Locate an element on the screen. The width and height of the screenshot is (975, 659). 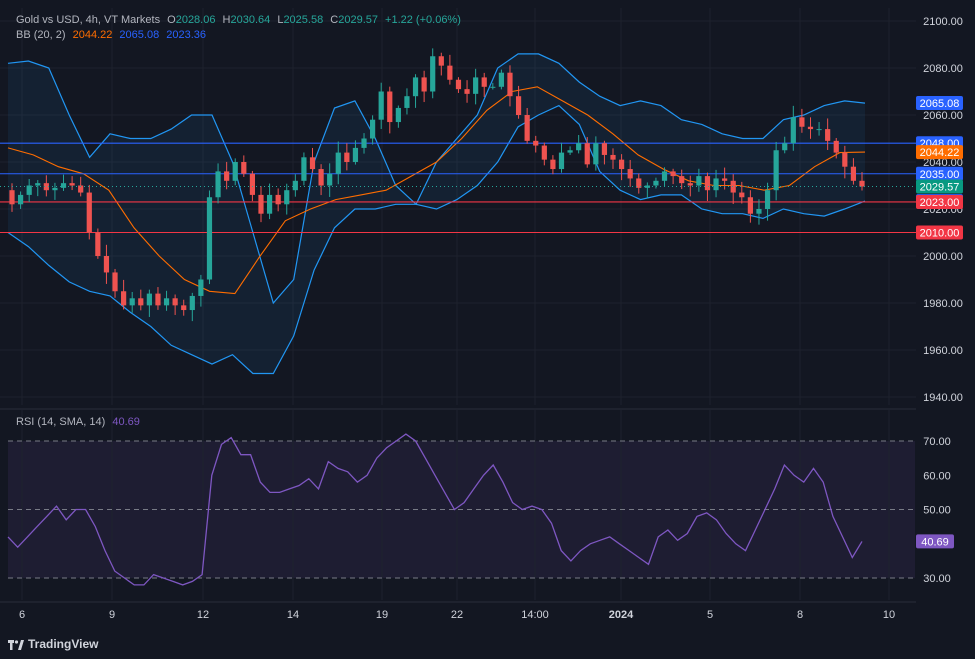
bb-lower-value: 2023.36 is located at coordinates (186, 35).